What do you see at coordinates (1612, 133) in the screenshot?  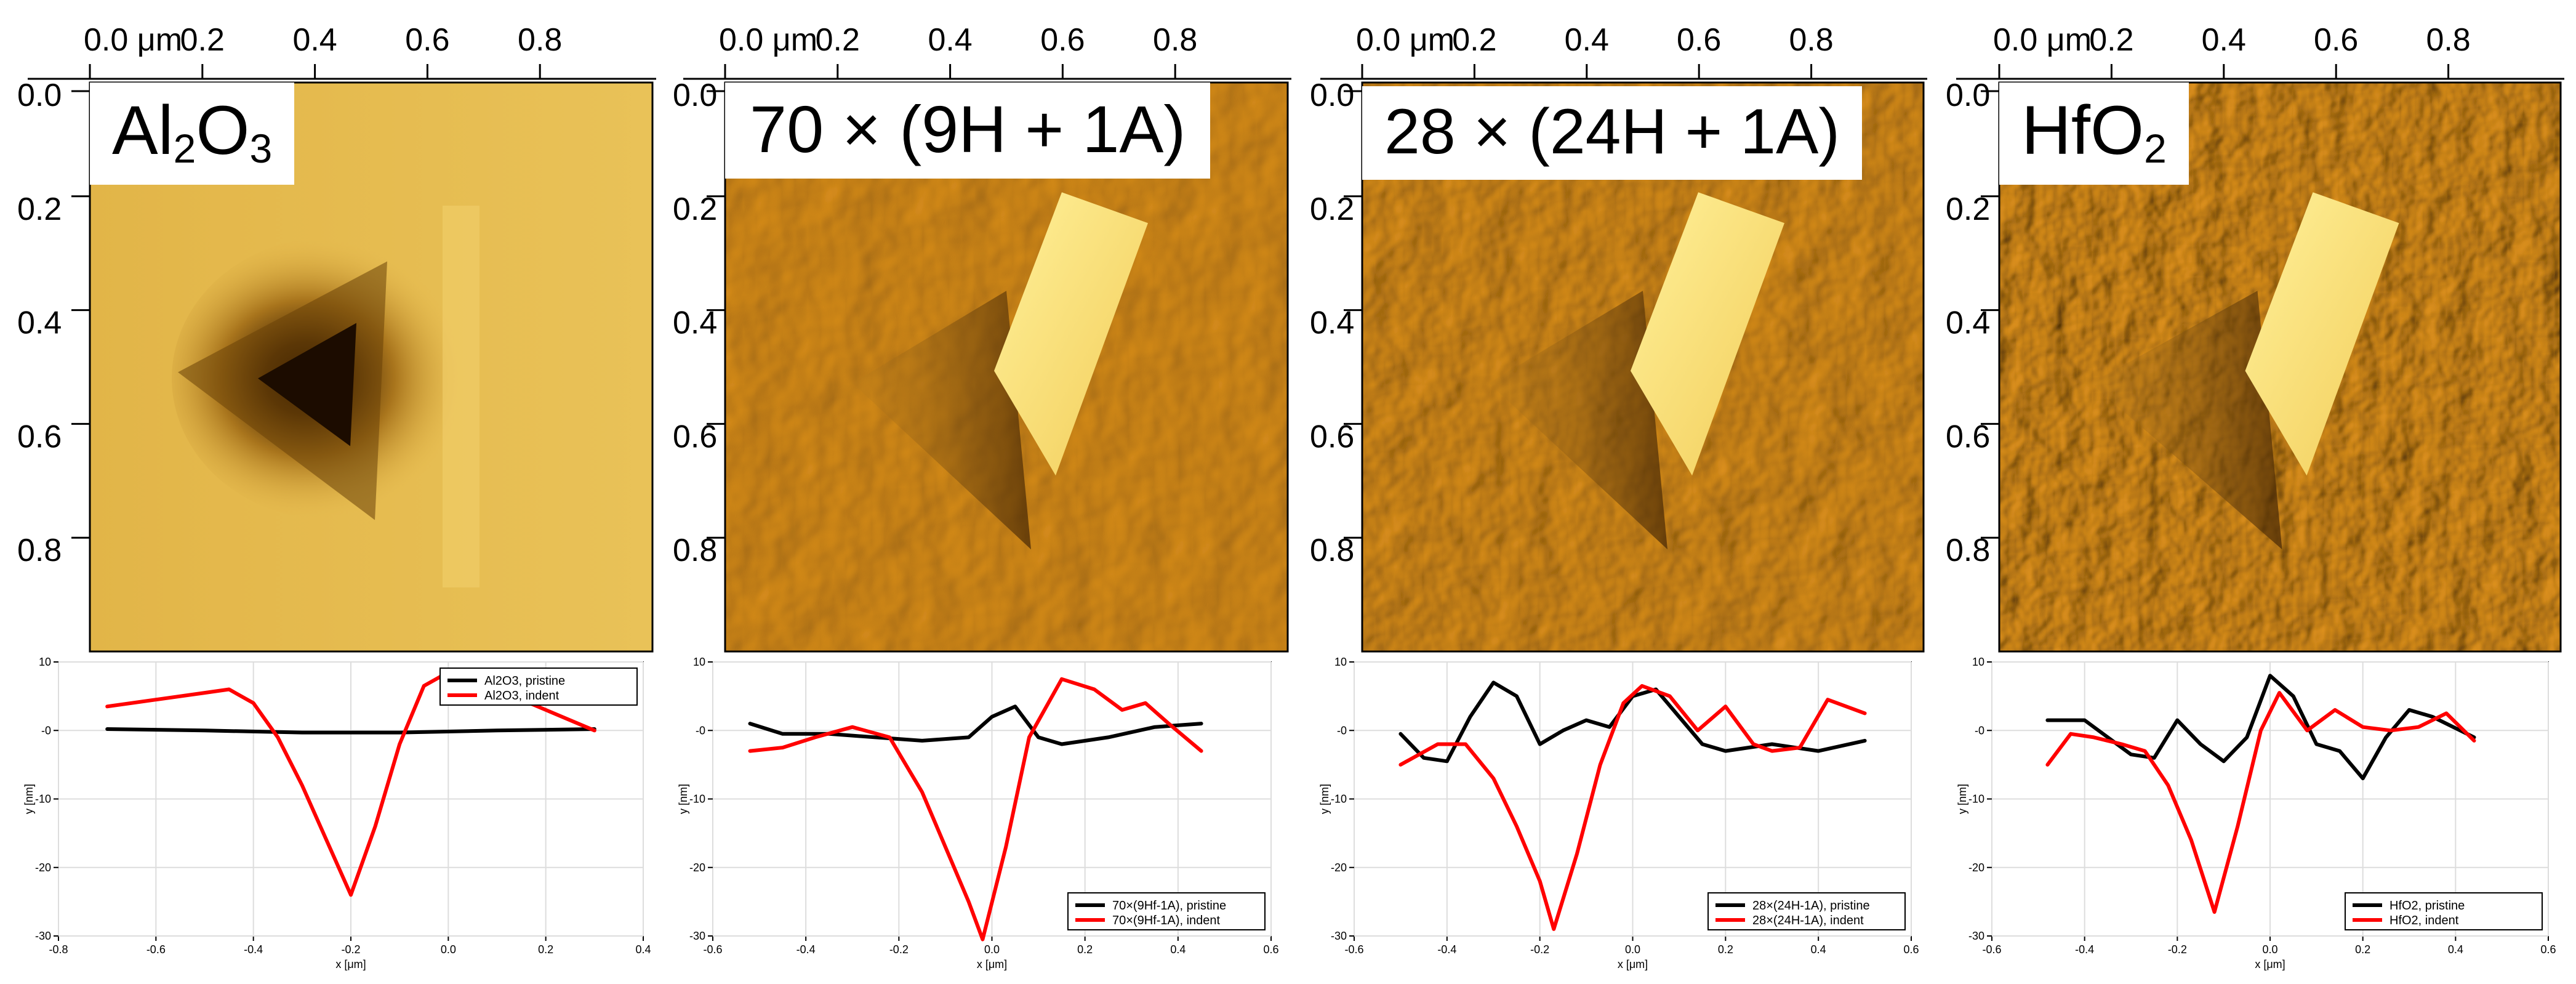 I see `panel-label-28x-24h-1a: 28 × (24H + 1A)` at bounding box center [1612, 133].